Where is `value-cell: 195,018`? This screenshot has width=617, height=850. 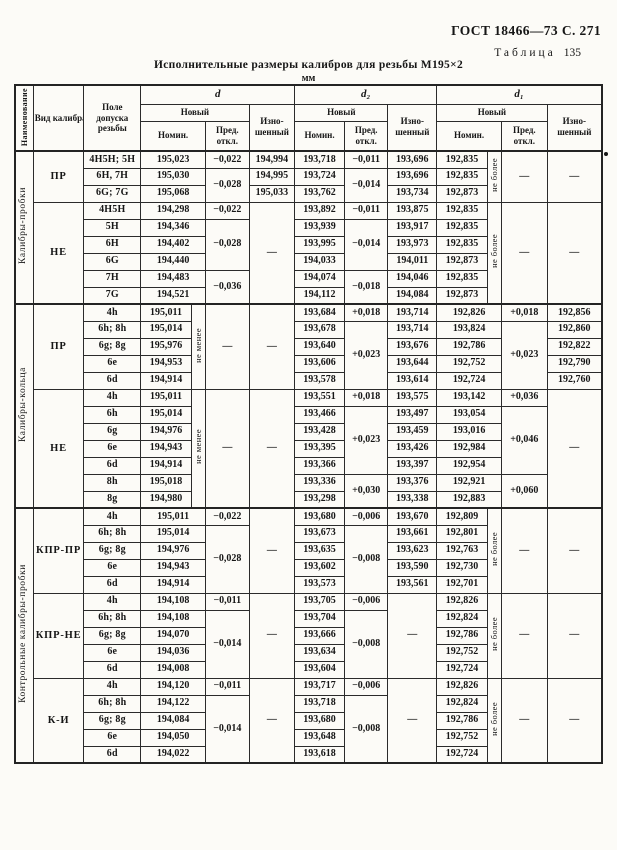 value-cell: 195,018 is located at coordinates (166, 482).